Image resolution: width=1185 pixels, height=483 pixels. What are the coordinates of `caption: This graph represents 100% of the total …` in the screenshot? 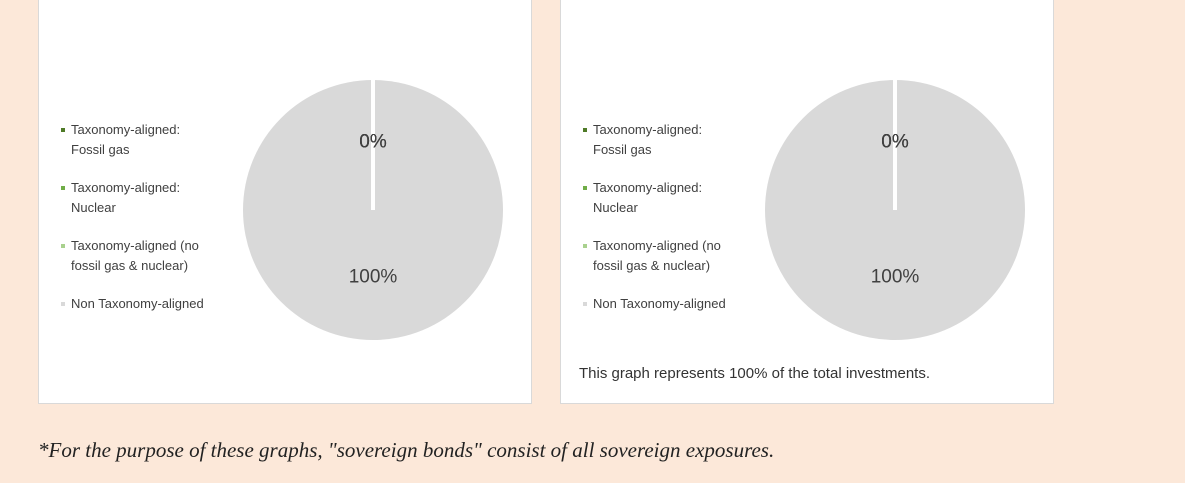 It's located at (755, 373).